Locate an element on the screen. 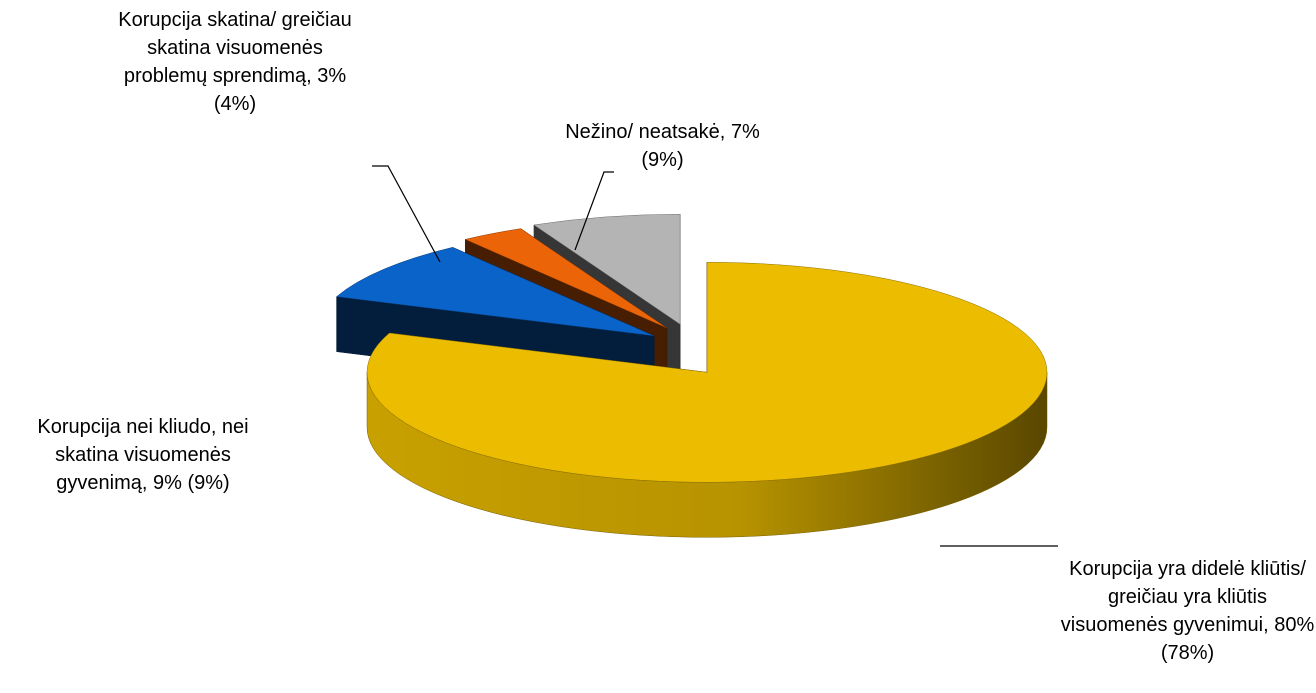  label-value: 7% (9%) is located at coordinates (700, 146).